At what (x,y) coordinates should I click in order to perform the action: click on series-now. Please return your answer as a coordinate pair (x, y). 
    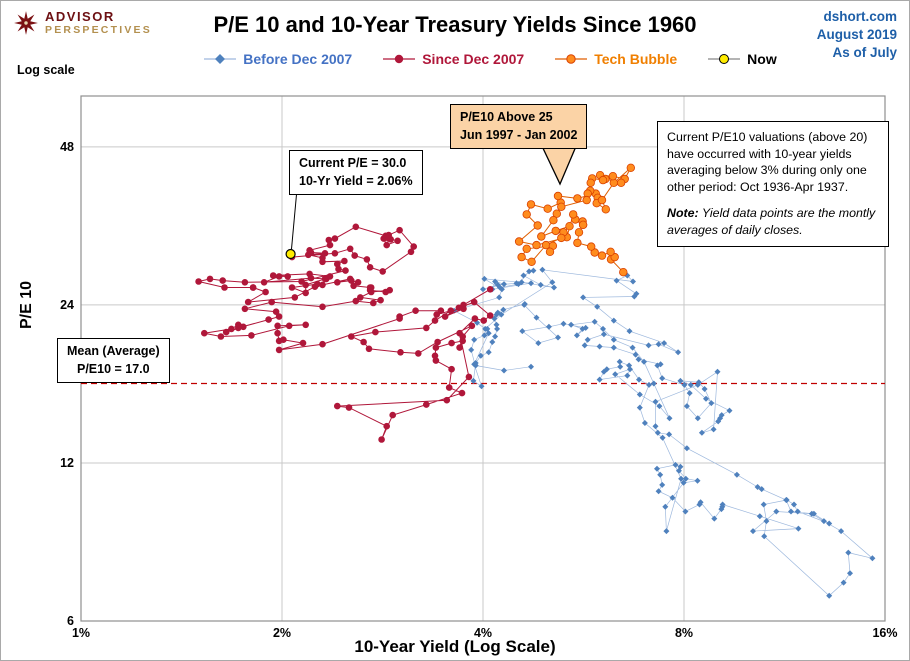
    Looking at the image, I should click on (290, 254).